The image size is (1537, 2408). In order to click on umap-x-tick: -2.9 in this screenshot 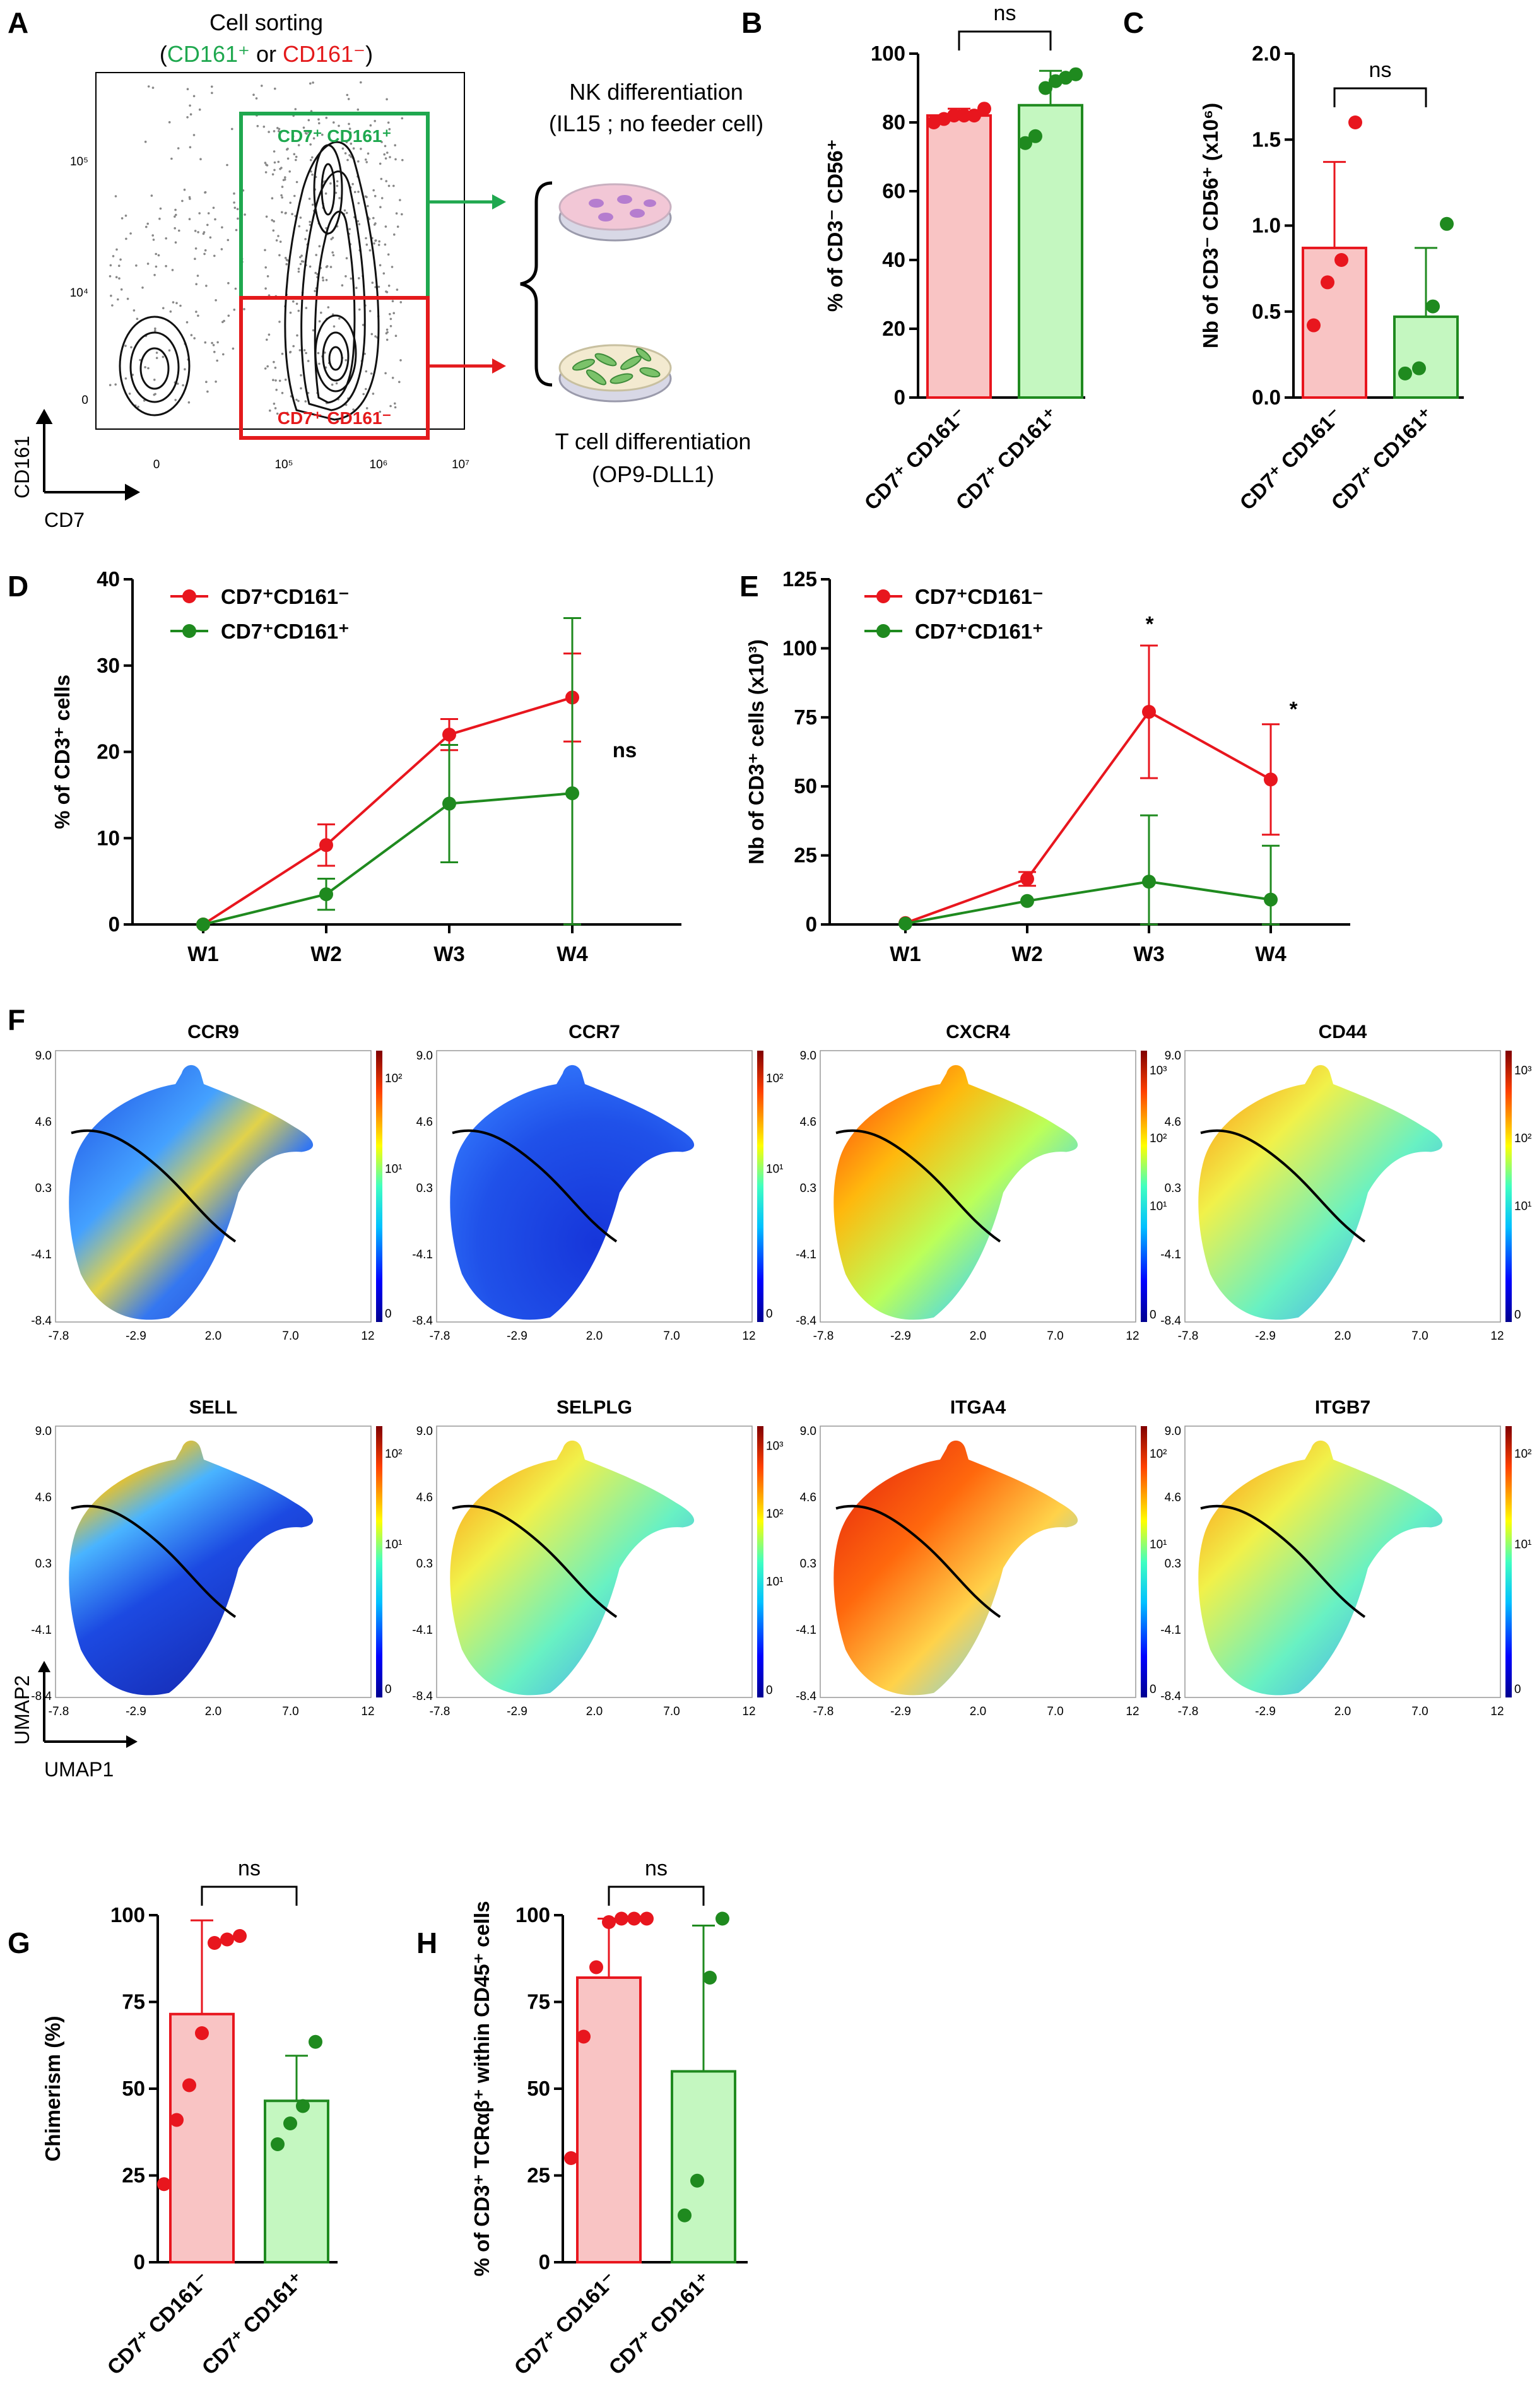, I will do `click(136, 1336)`.